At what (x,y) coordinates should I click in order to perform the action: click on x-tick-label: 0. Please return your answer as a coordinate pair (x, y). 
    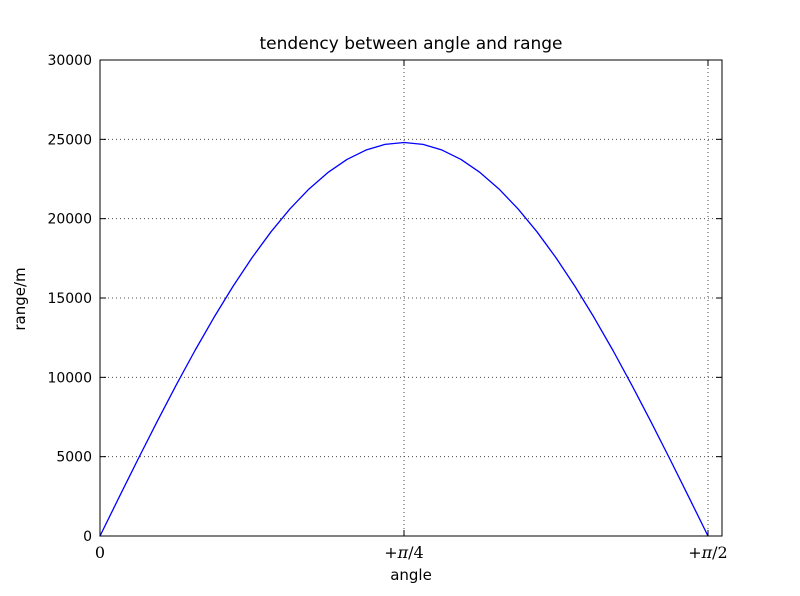
    Looking at the image, I should click on (100, 552).